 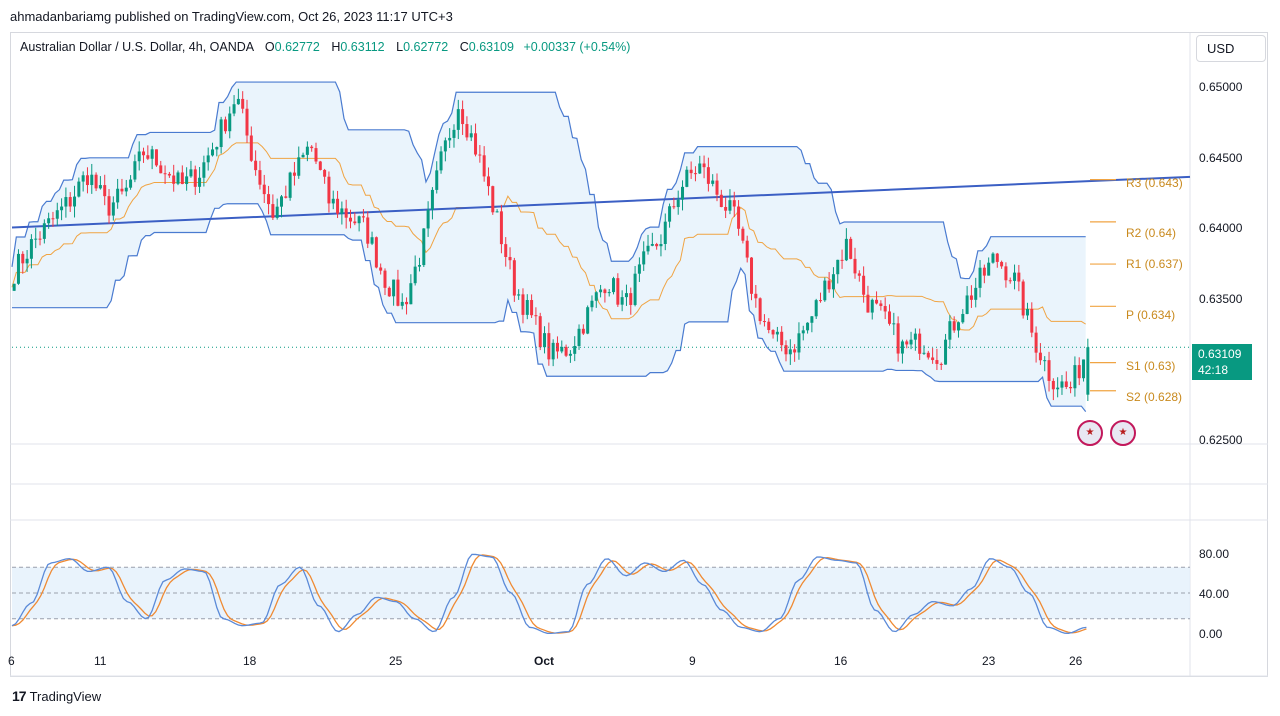 I want to click on tradingview-logo: 17 TradingView, so click(x=56, y=696).